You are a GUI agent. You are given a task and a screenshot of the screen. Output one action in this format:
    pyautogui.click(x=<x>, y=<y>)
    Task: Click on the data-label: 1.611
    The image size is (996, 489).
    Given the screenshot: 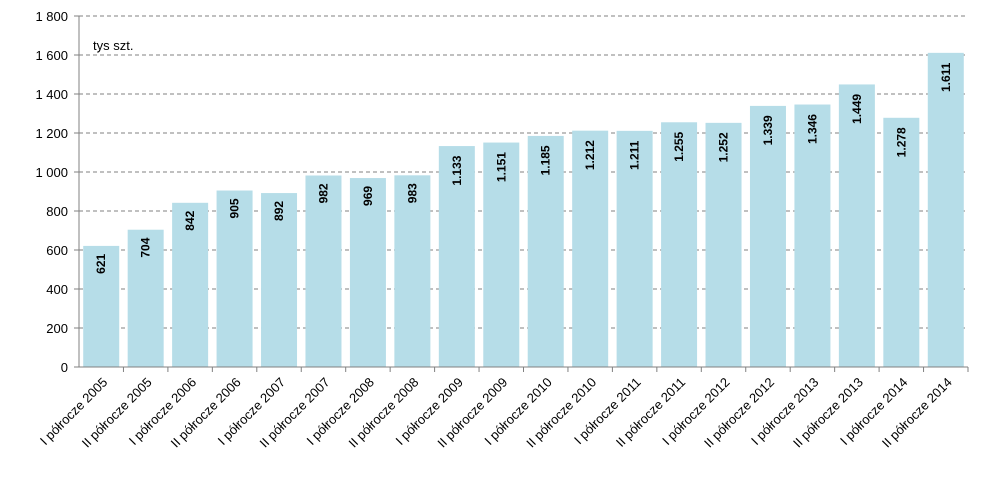 What is the action you would take?
    pyautogui.click(x=946, y=77)
    